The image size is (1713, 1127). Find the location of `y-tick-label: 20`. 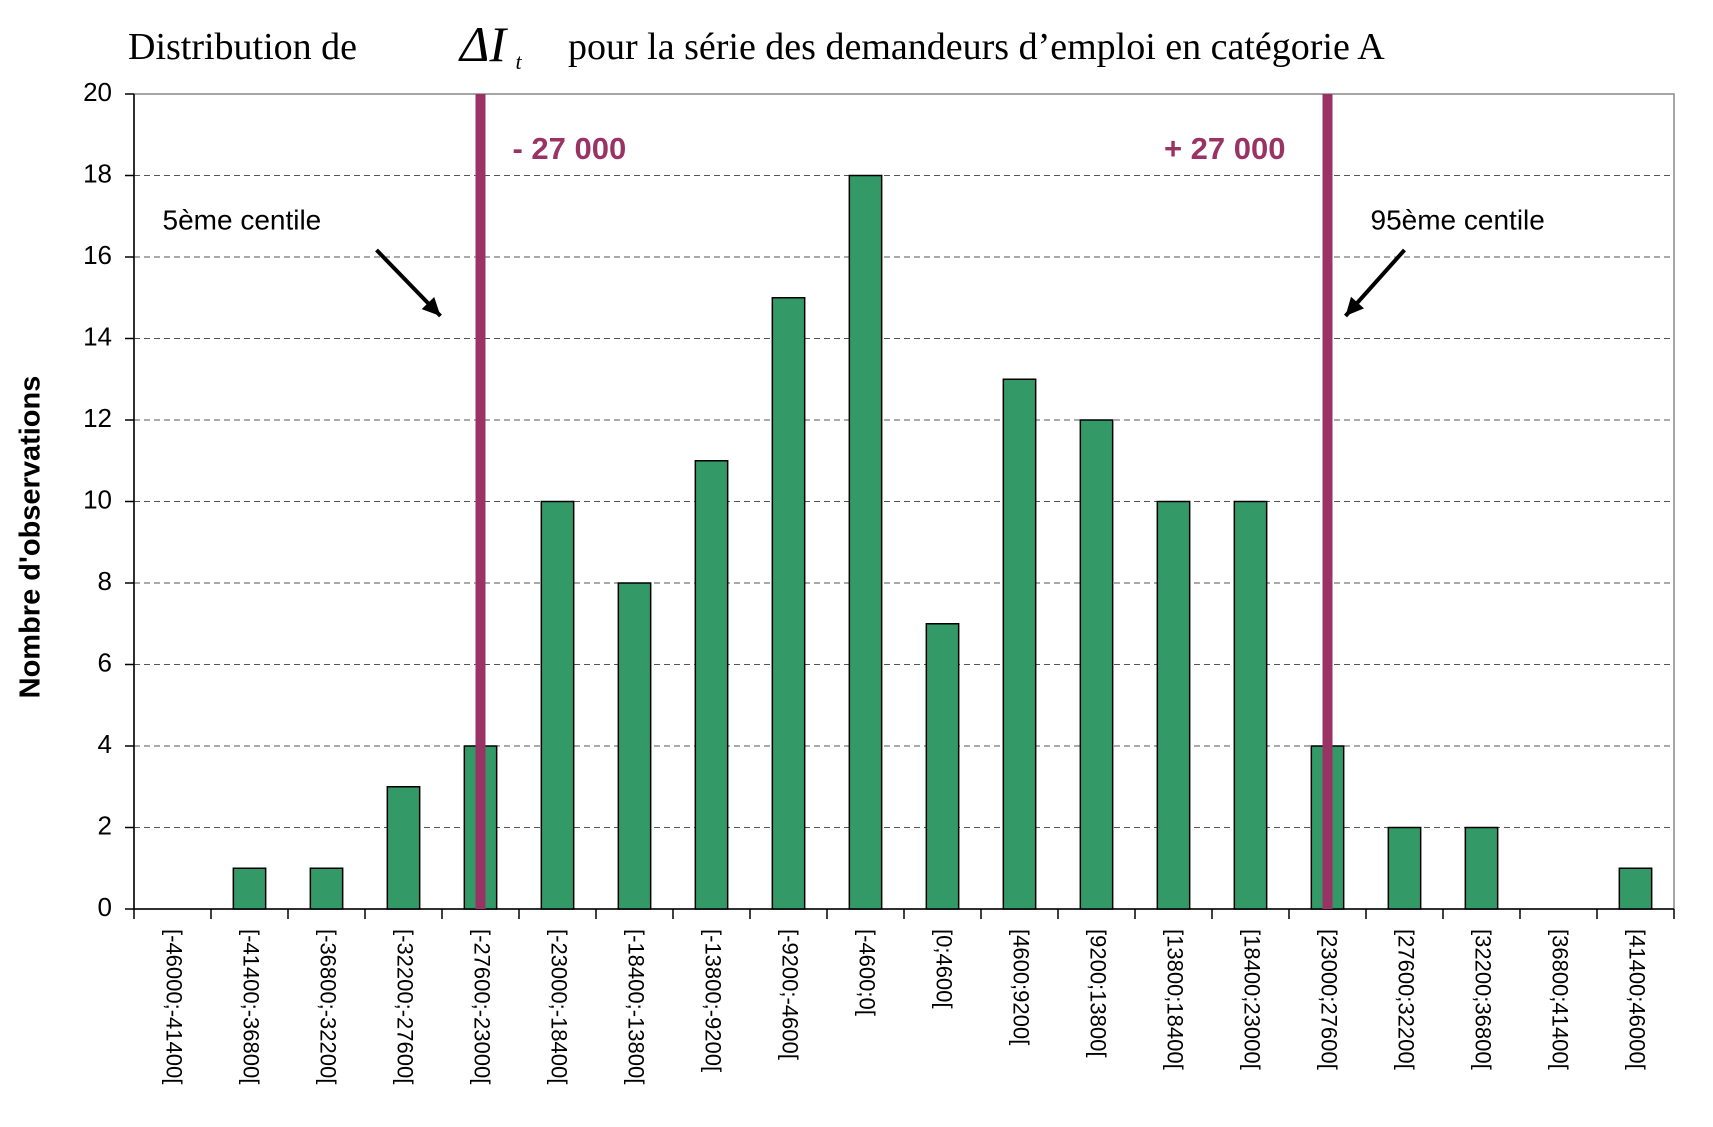

y-tick-label: 20 is located at coordinates (97, 92).